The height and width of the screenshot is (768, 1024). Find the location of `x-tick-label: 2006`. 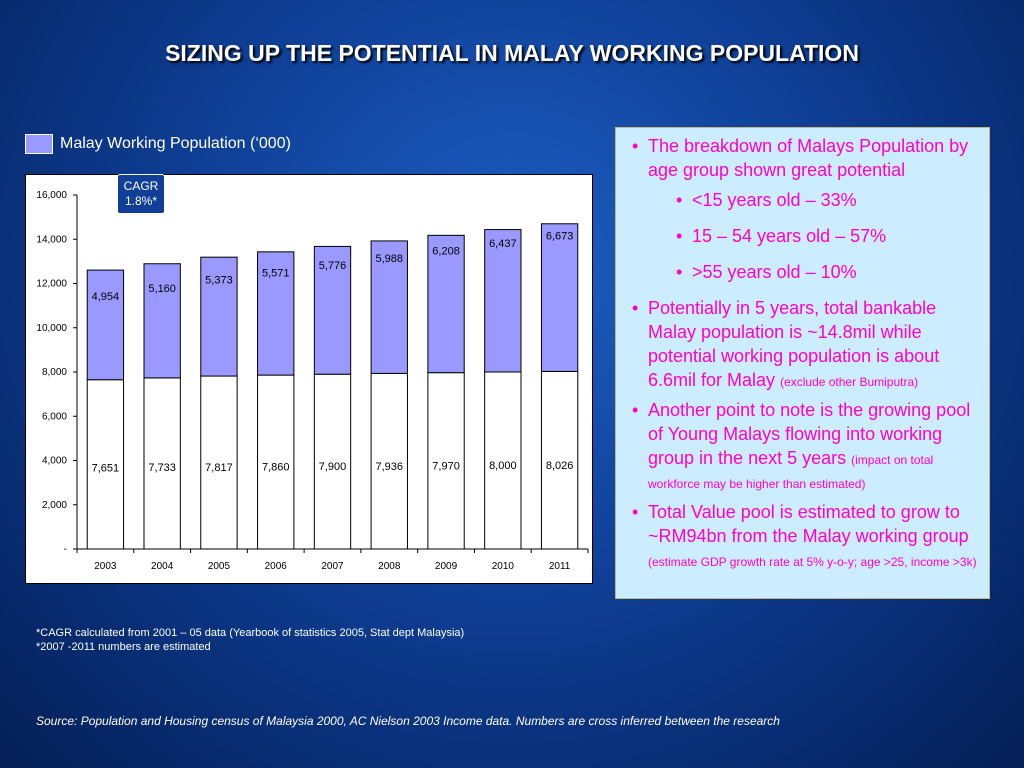

x-tick-label: 2006 is located at coordinates (276, 566).